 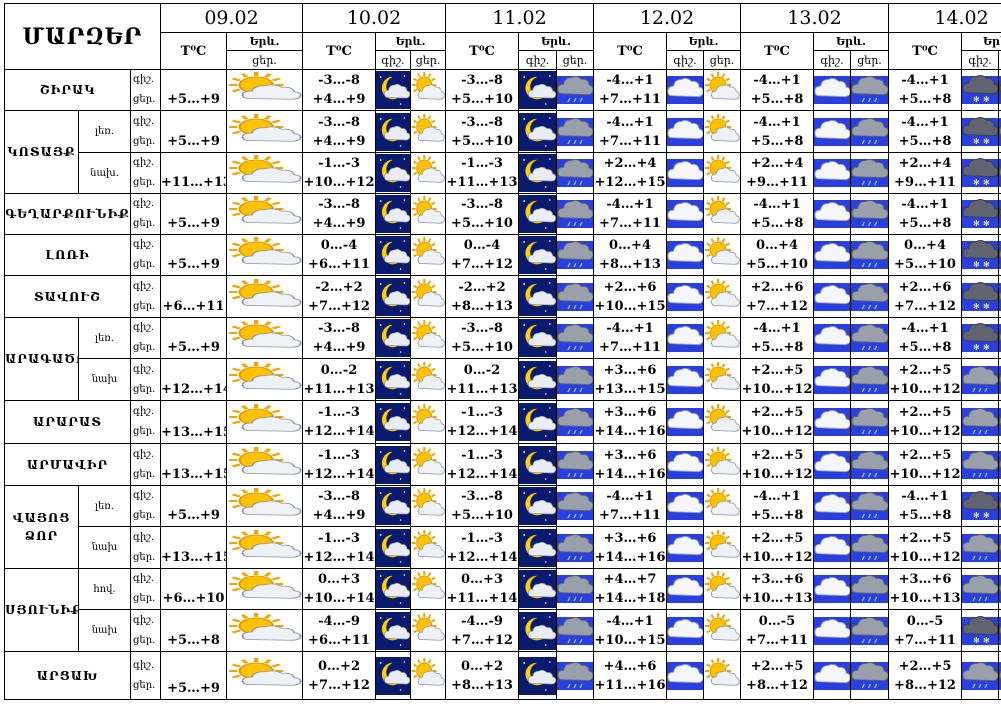 I want to click on night-temperature: 0…+3, so click(x=339, y=579).